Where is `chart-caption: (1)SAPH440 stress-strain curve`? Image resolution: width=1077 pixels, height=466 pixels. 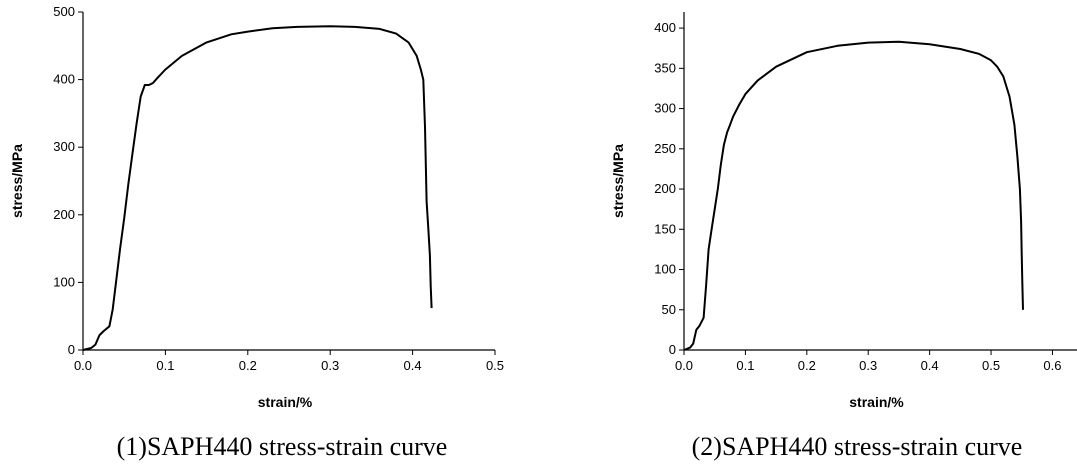
chart-caption: (1)SAPH440 stress-strain curve is located at coordinates (282, 446).